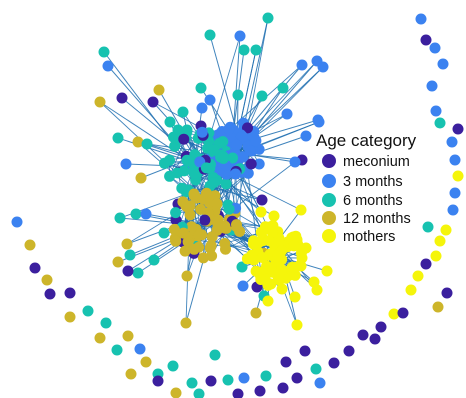 The image size is (466, 398). Describe the element at coordinates (329, 236) in the screenshot. I see `legend-swatch-mothers` at that location.